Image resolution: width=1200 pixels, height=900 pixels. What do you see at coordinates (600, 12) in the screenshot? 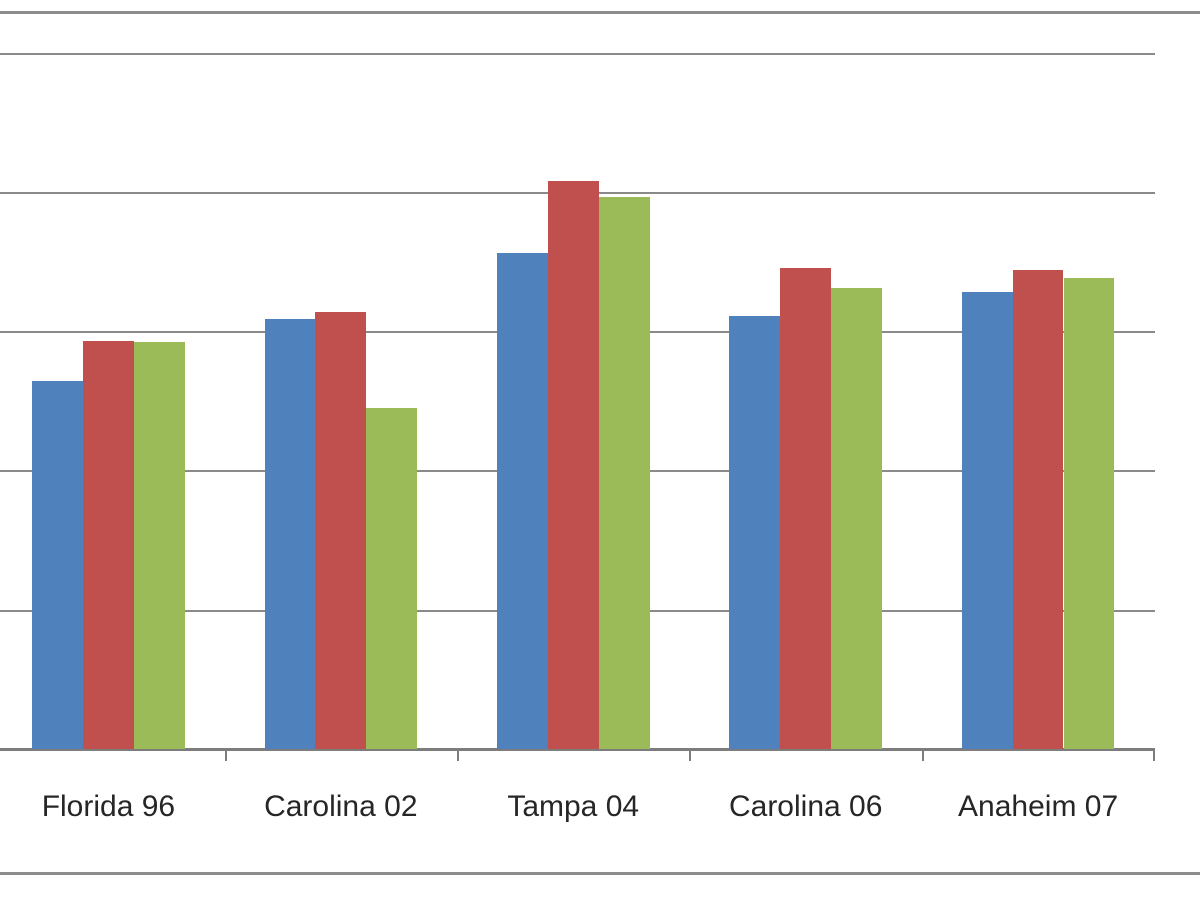
I see `chart-top-border-line` at bounding box center [600, 12].